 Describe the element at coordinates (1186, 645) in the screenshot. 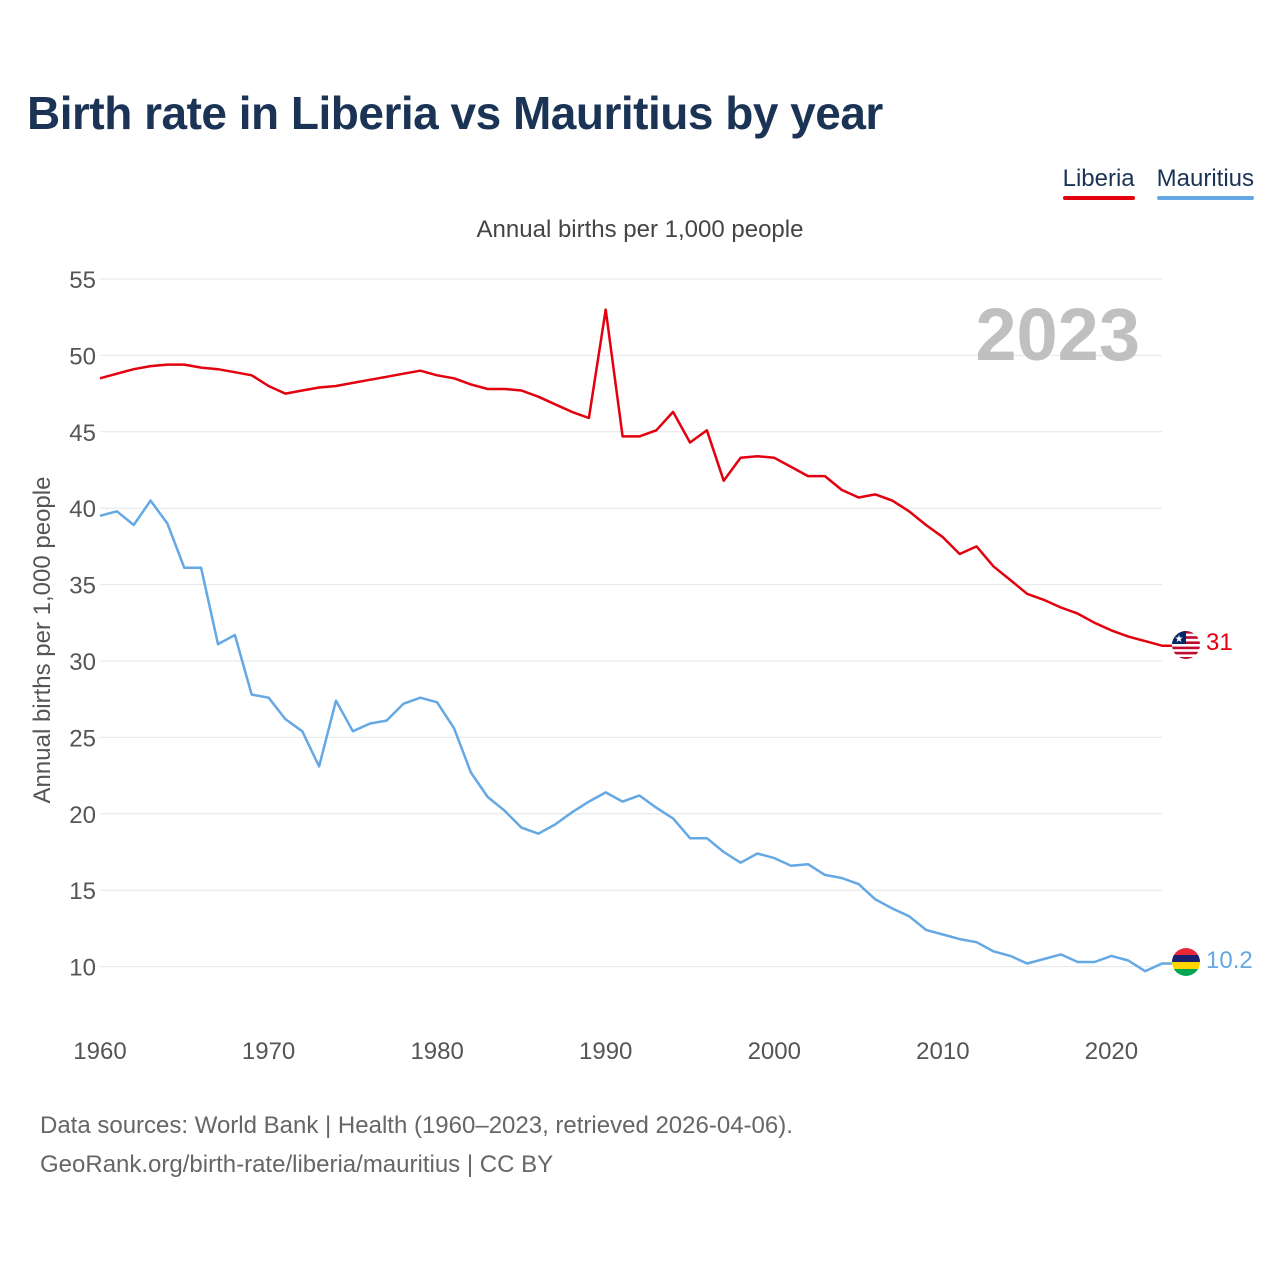

I see `liberia-flag-icon: ★` at that location.